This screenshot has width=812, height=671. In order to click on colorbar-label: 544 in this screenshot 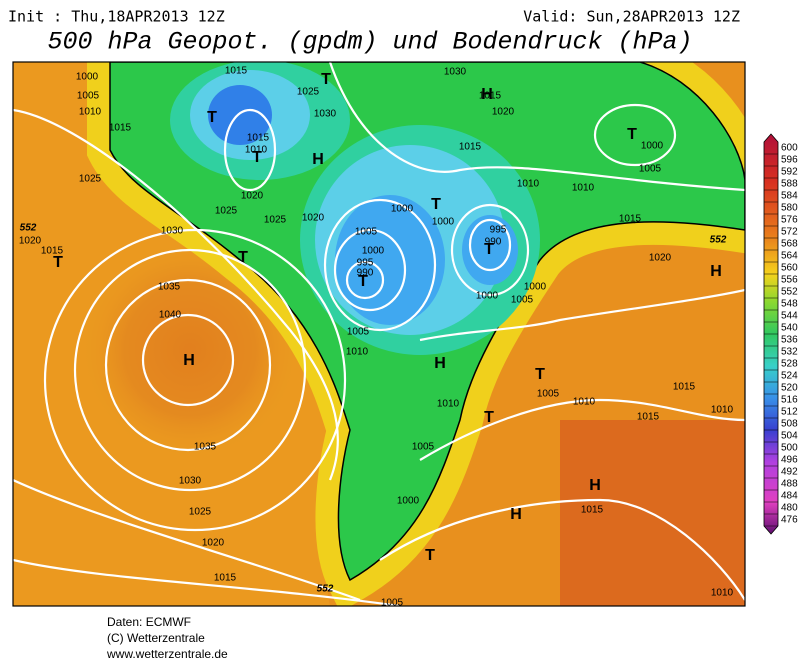, I will do `click(789, 316)`.